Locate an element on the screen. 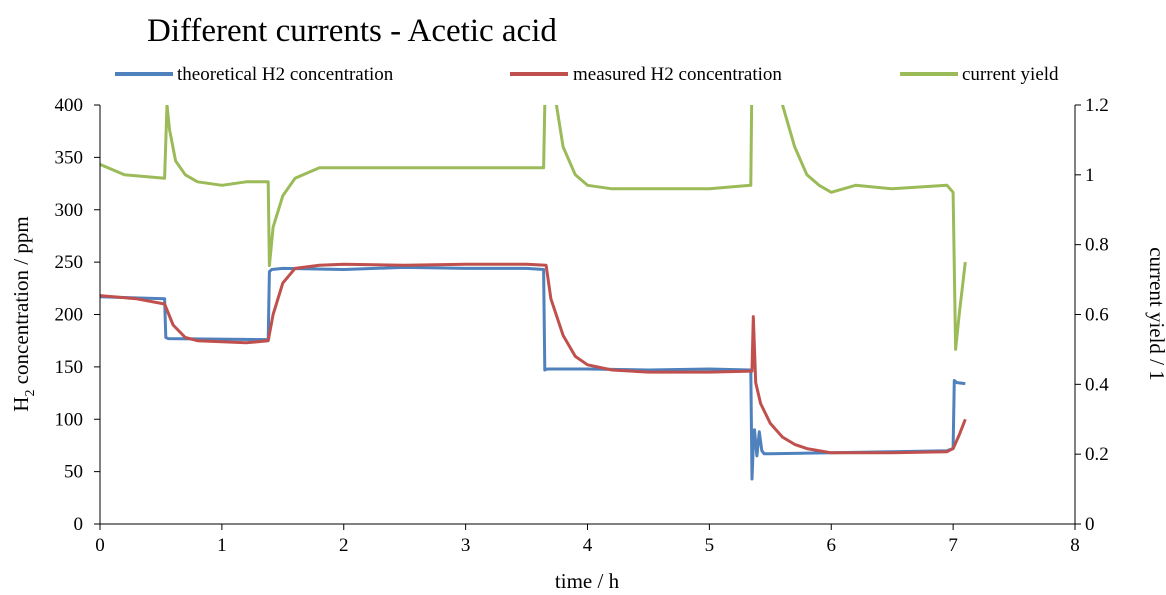 This screenshot has height=595, width=1166. y-axis-title-sub: 2 is located at coordinates (30, 393).